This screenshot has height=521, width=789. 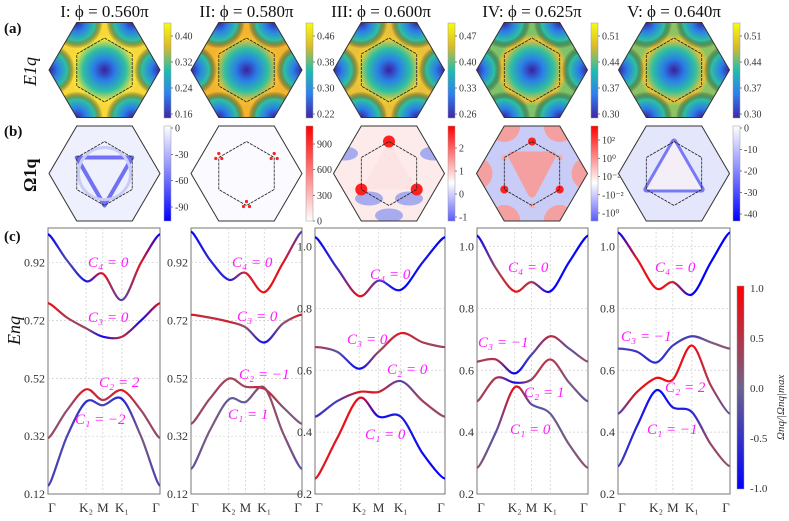 What do you see at coordinates (463, 218) in the screenshot?
I see `colorbar-tick: -1` at bounding box center [463, 218].